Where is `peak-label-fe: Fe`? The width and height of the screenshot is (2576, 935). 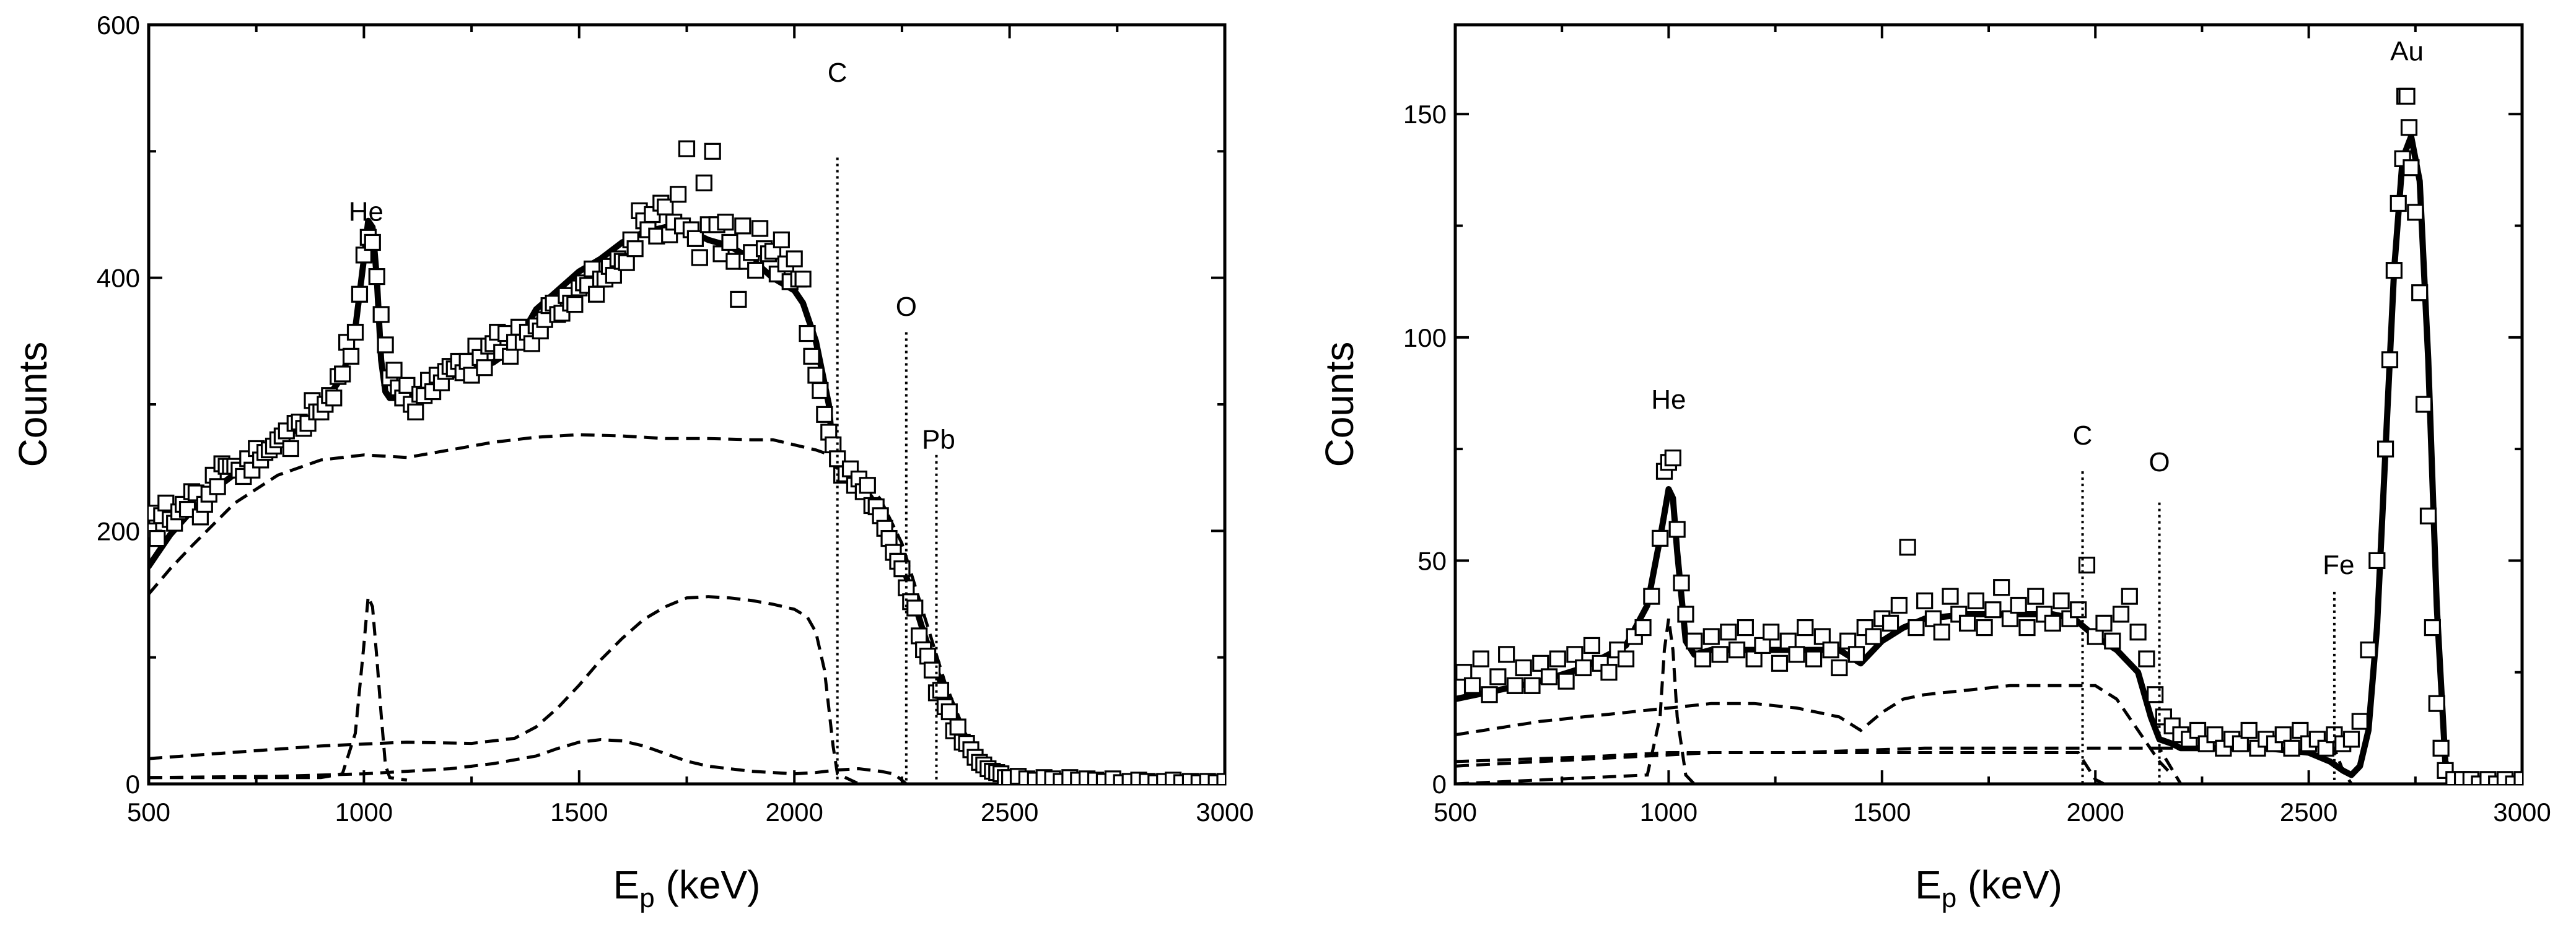
peak-label-fe: Fe is located at coordinates (2338, 565).